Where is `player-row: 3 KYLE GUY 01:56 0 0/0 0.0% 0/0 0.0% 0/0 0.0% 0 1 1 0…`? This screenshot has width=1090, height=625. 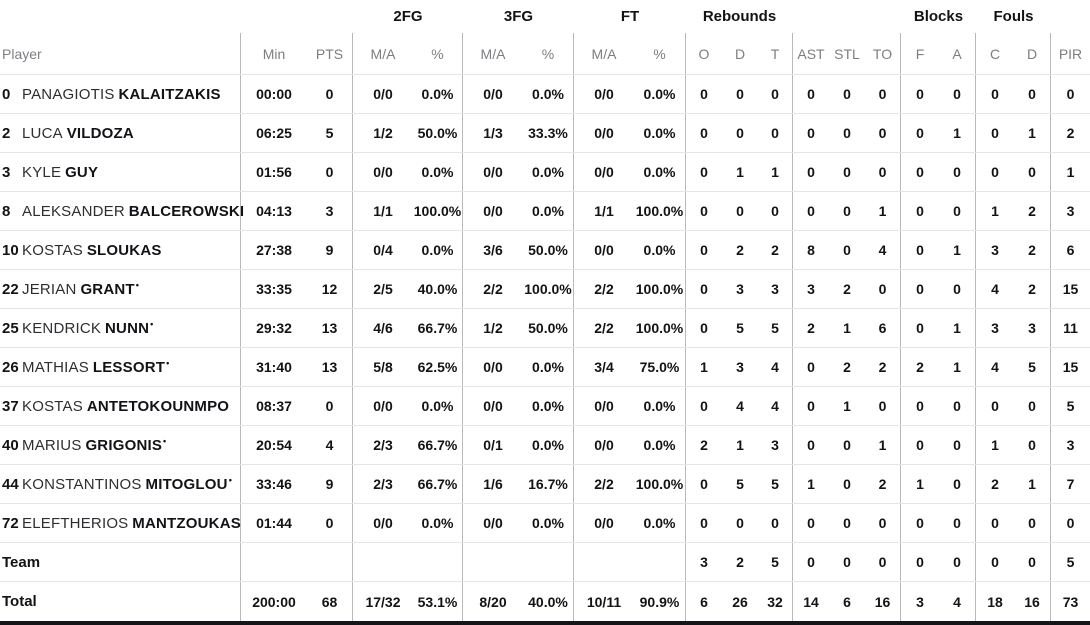 player-row: 3 KYLE GUY 01:56 0 0/0 0.0% 0/0 0.0% 0/0 0.0% 0 1 1 0… is located at coordinates (545, 172).